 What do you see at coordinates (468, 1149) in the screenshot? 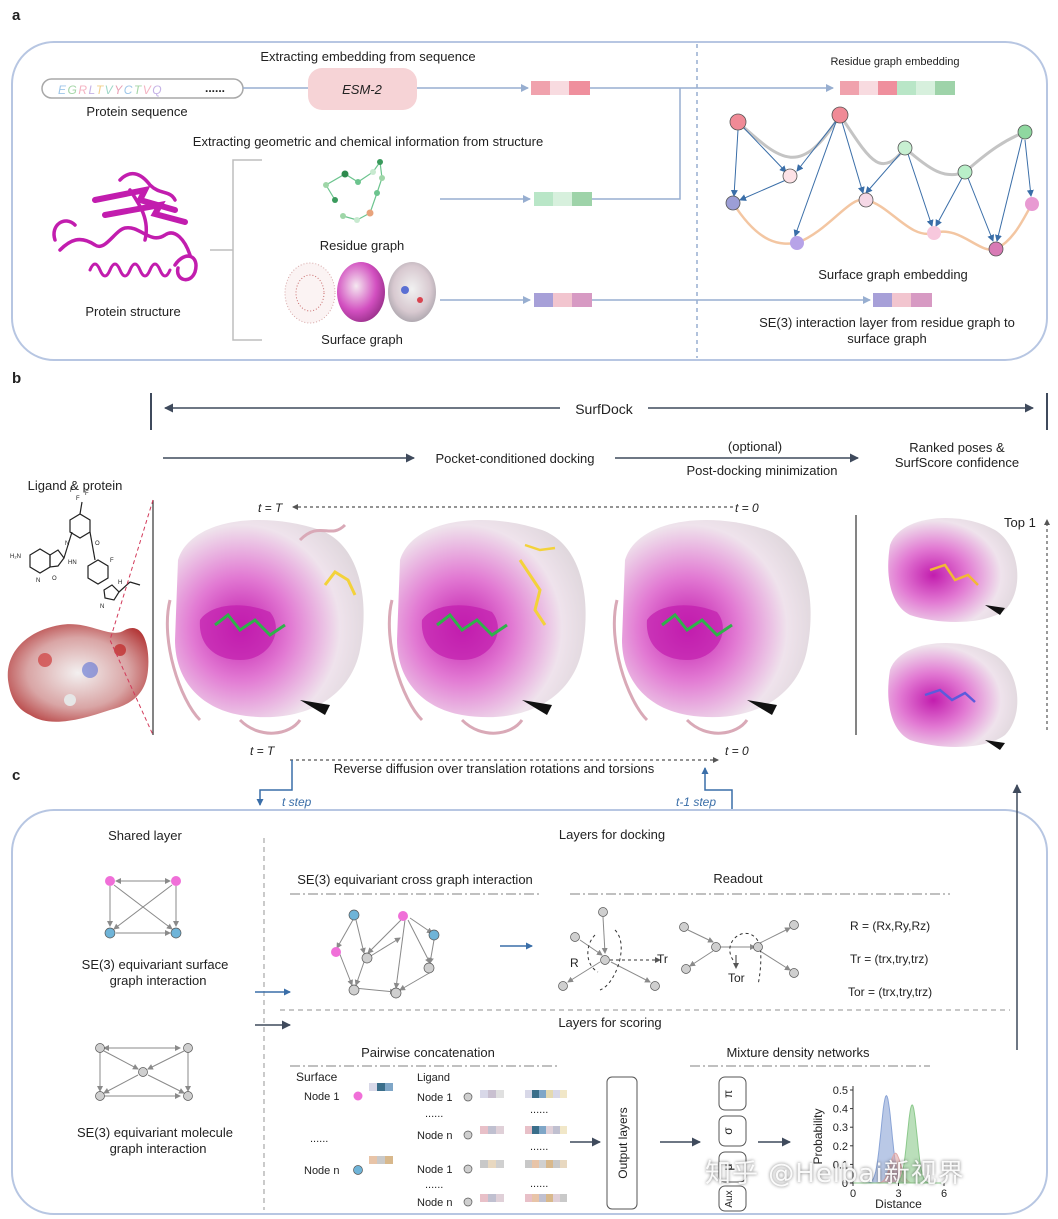
I see `ligand-node-dots` at bounding box center [468, 1149].